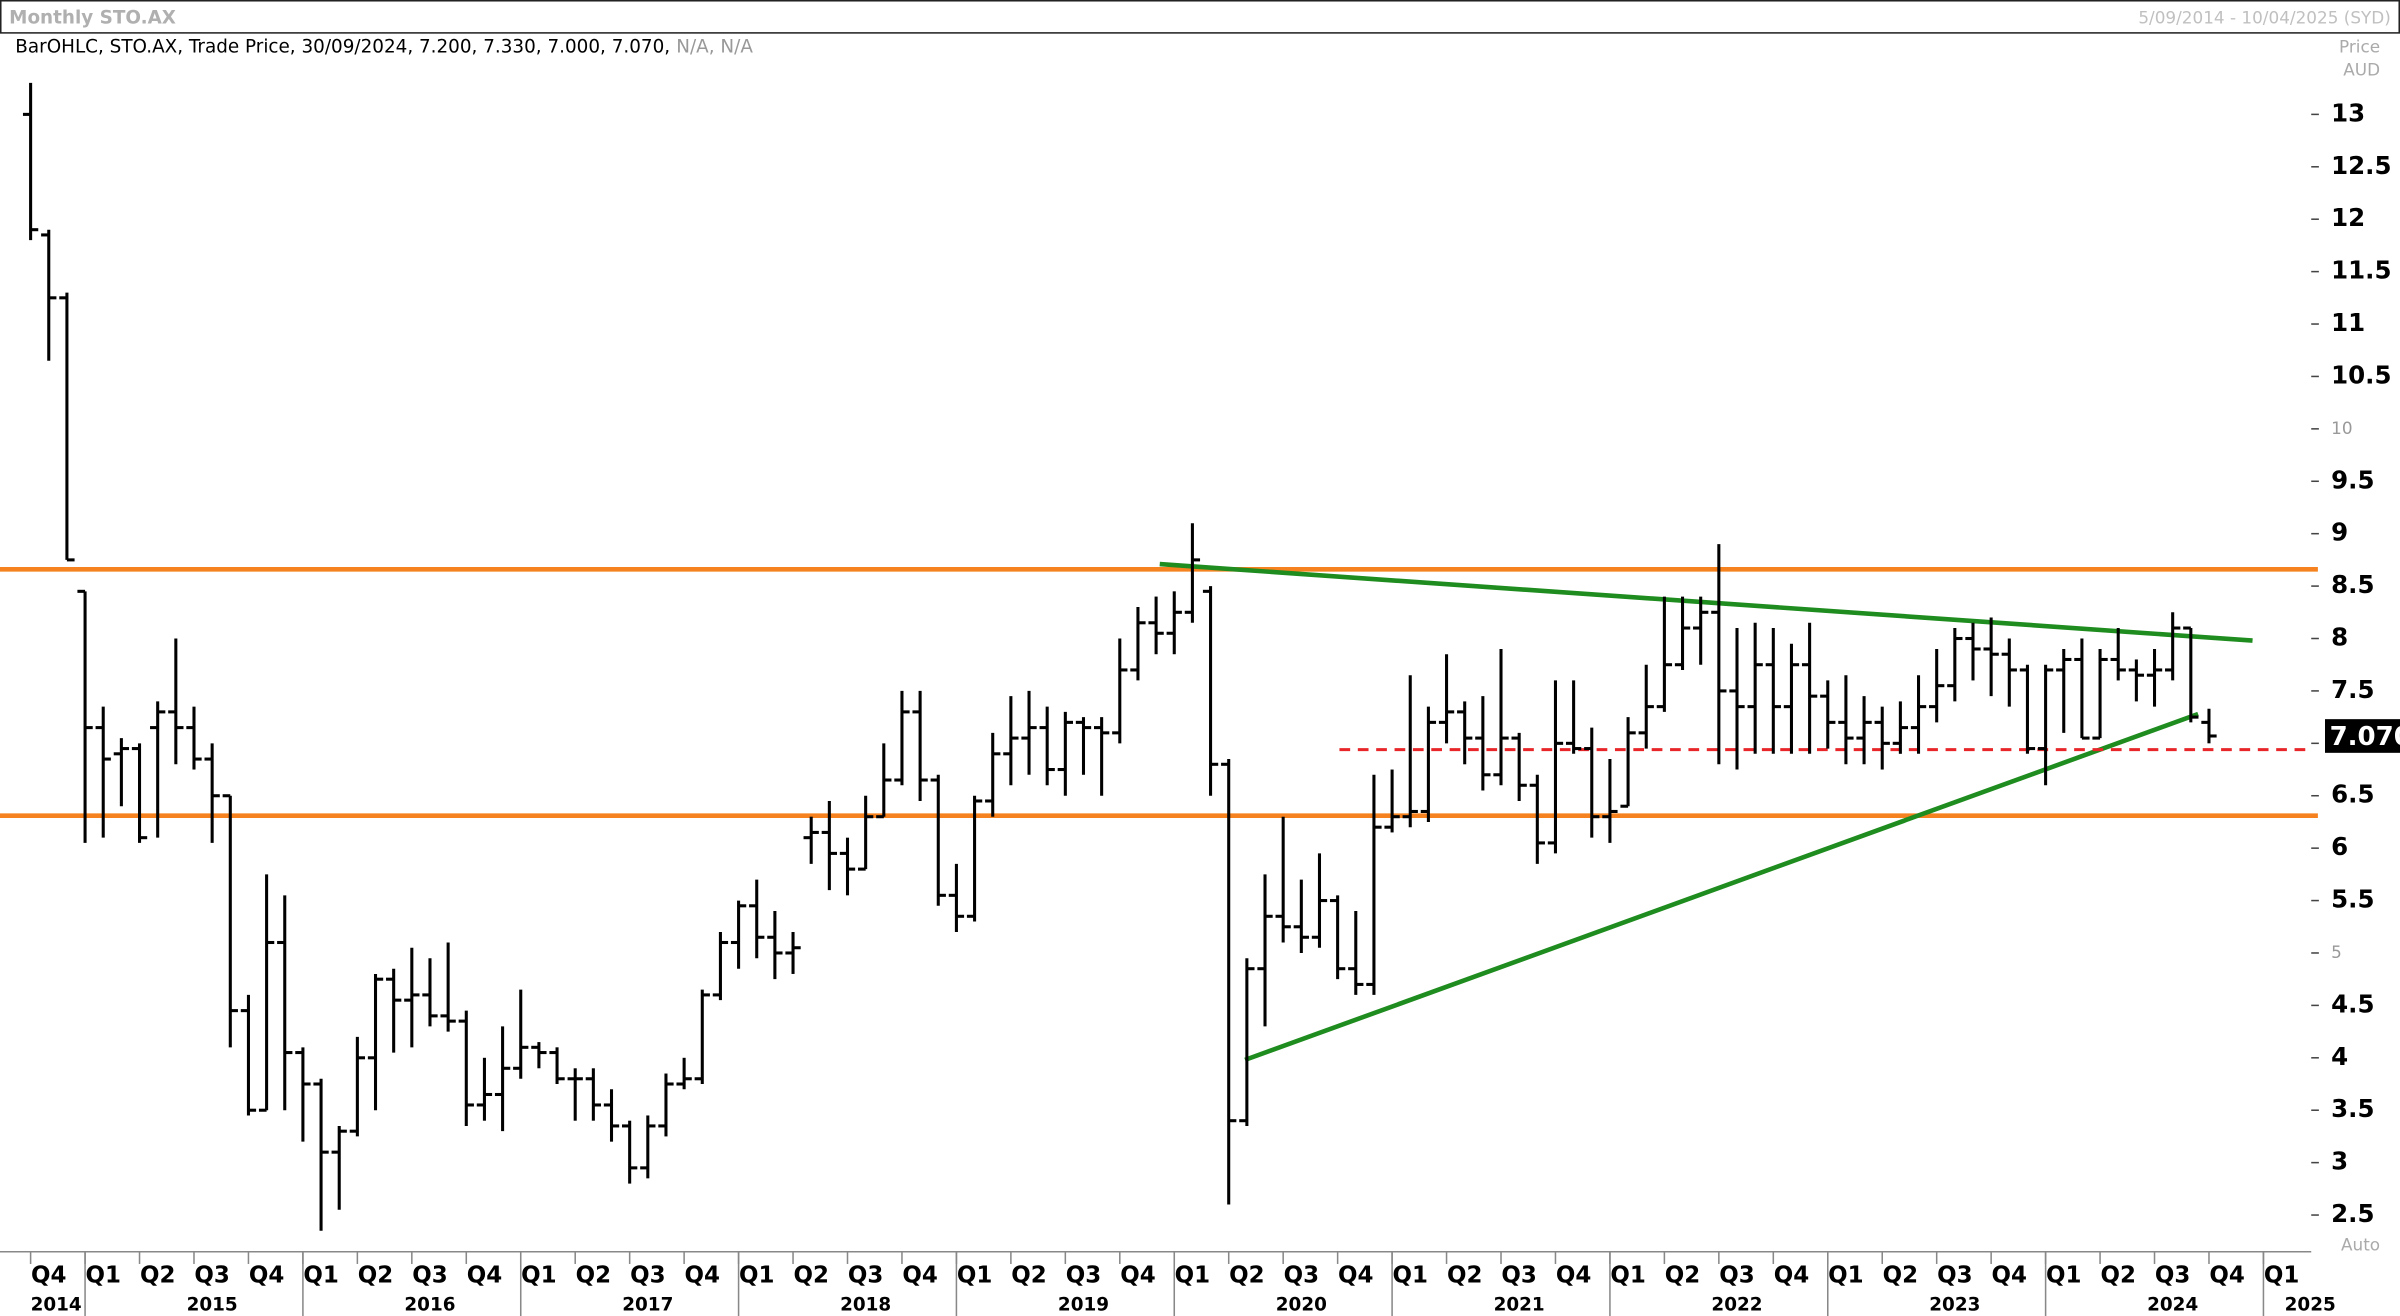  I want to click on year-label: 2025, so click(2310, 1304).